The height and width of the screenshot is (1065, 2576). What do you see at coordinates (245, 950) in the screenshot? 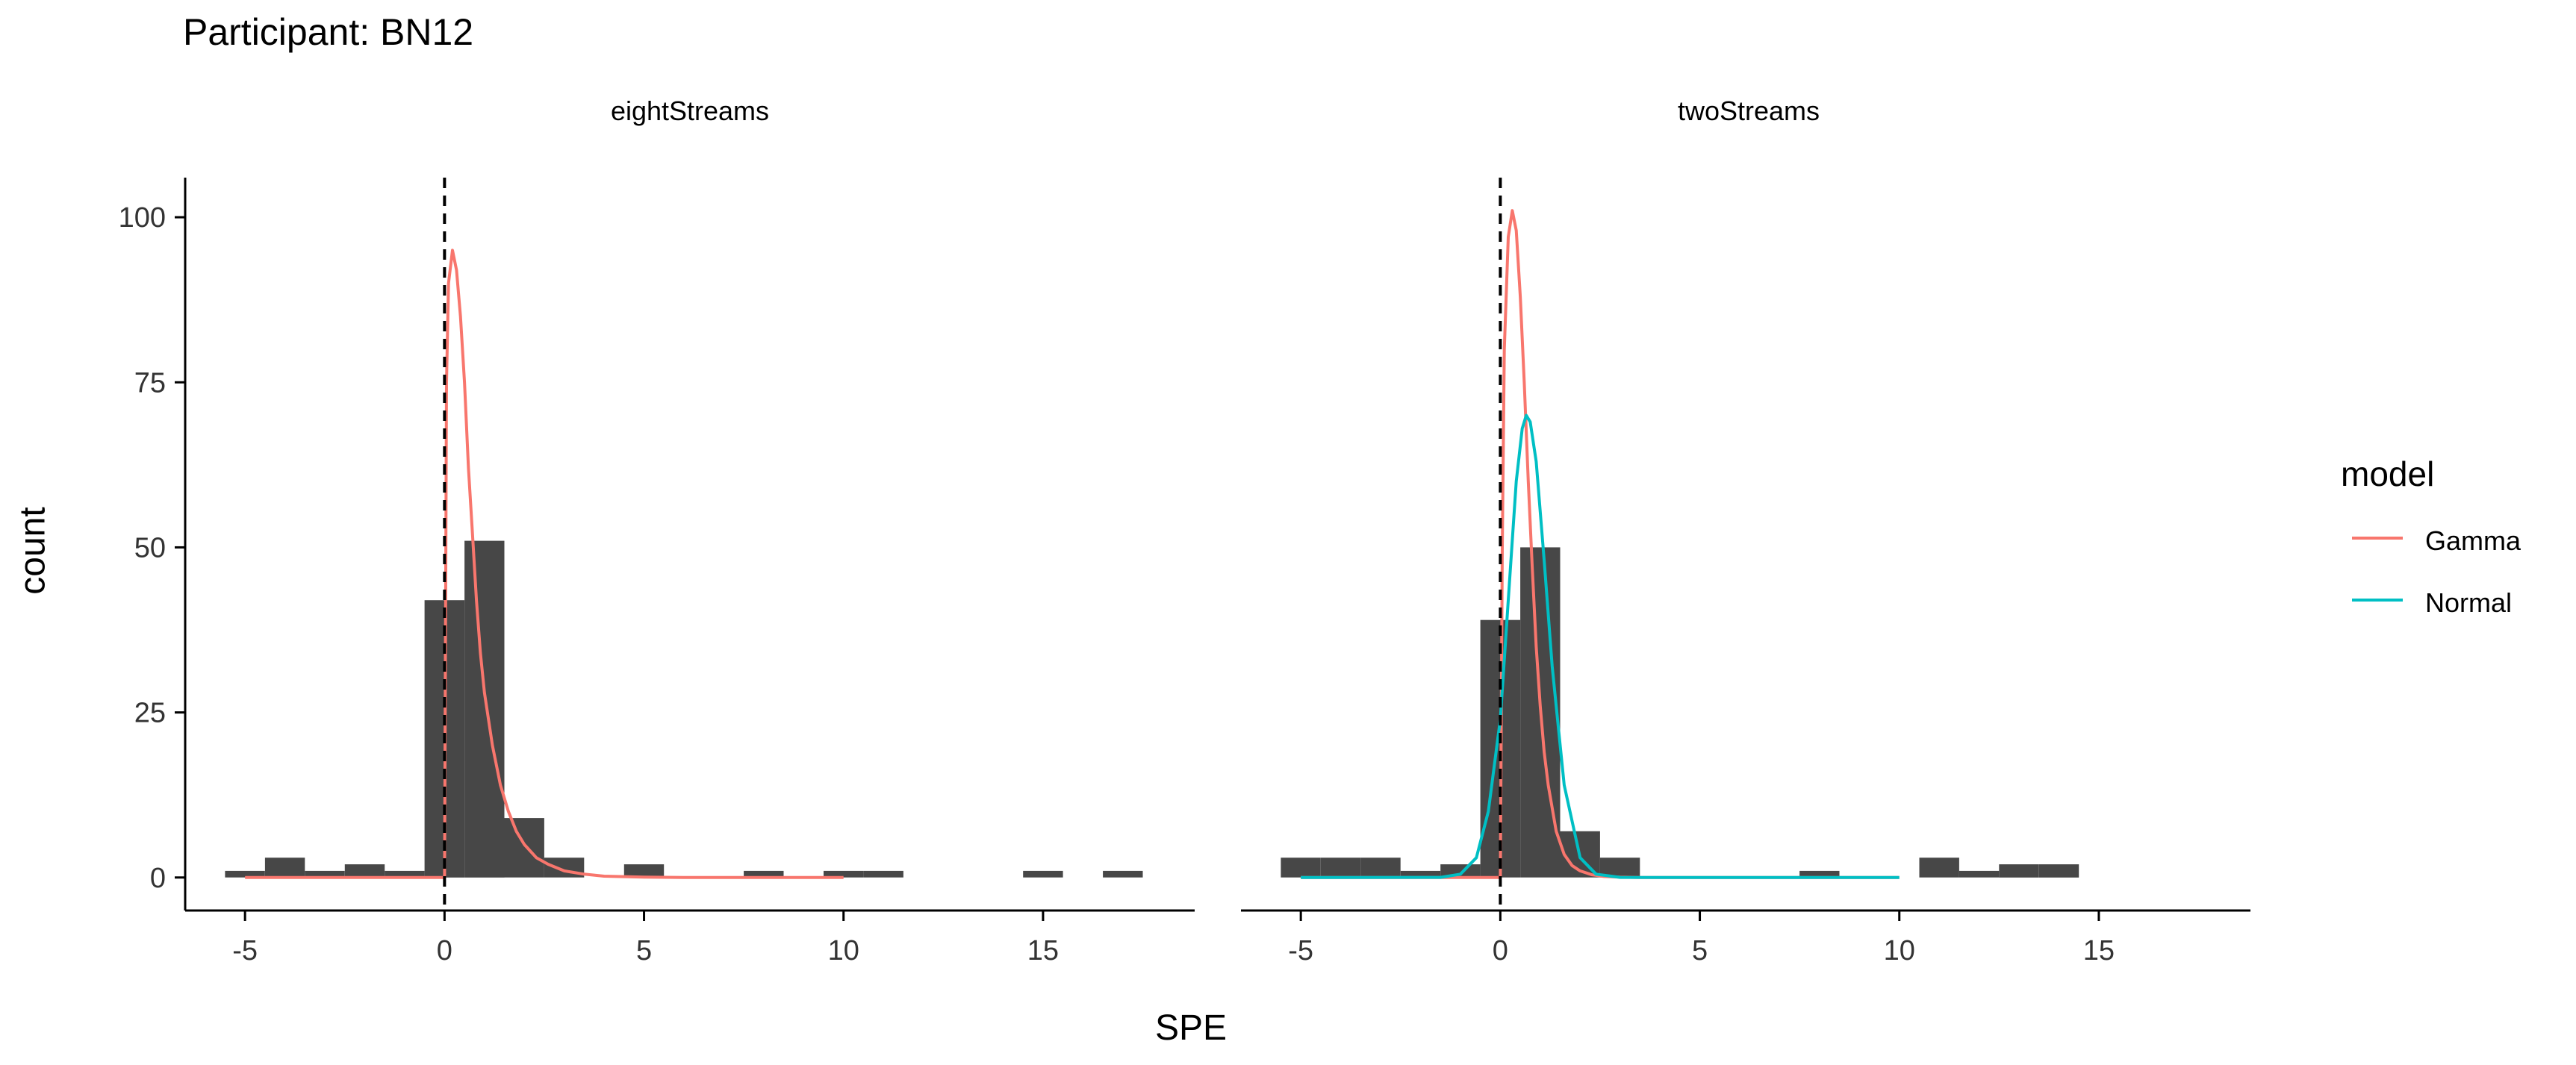
I see `x-tick-label-eightstreams: -5` at bounding box center [245, 950].